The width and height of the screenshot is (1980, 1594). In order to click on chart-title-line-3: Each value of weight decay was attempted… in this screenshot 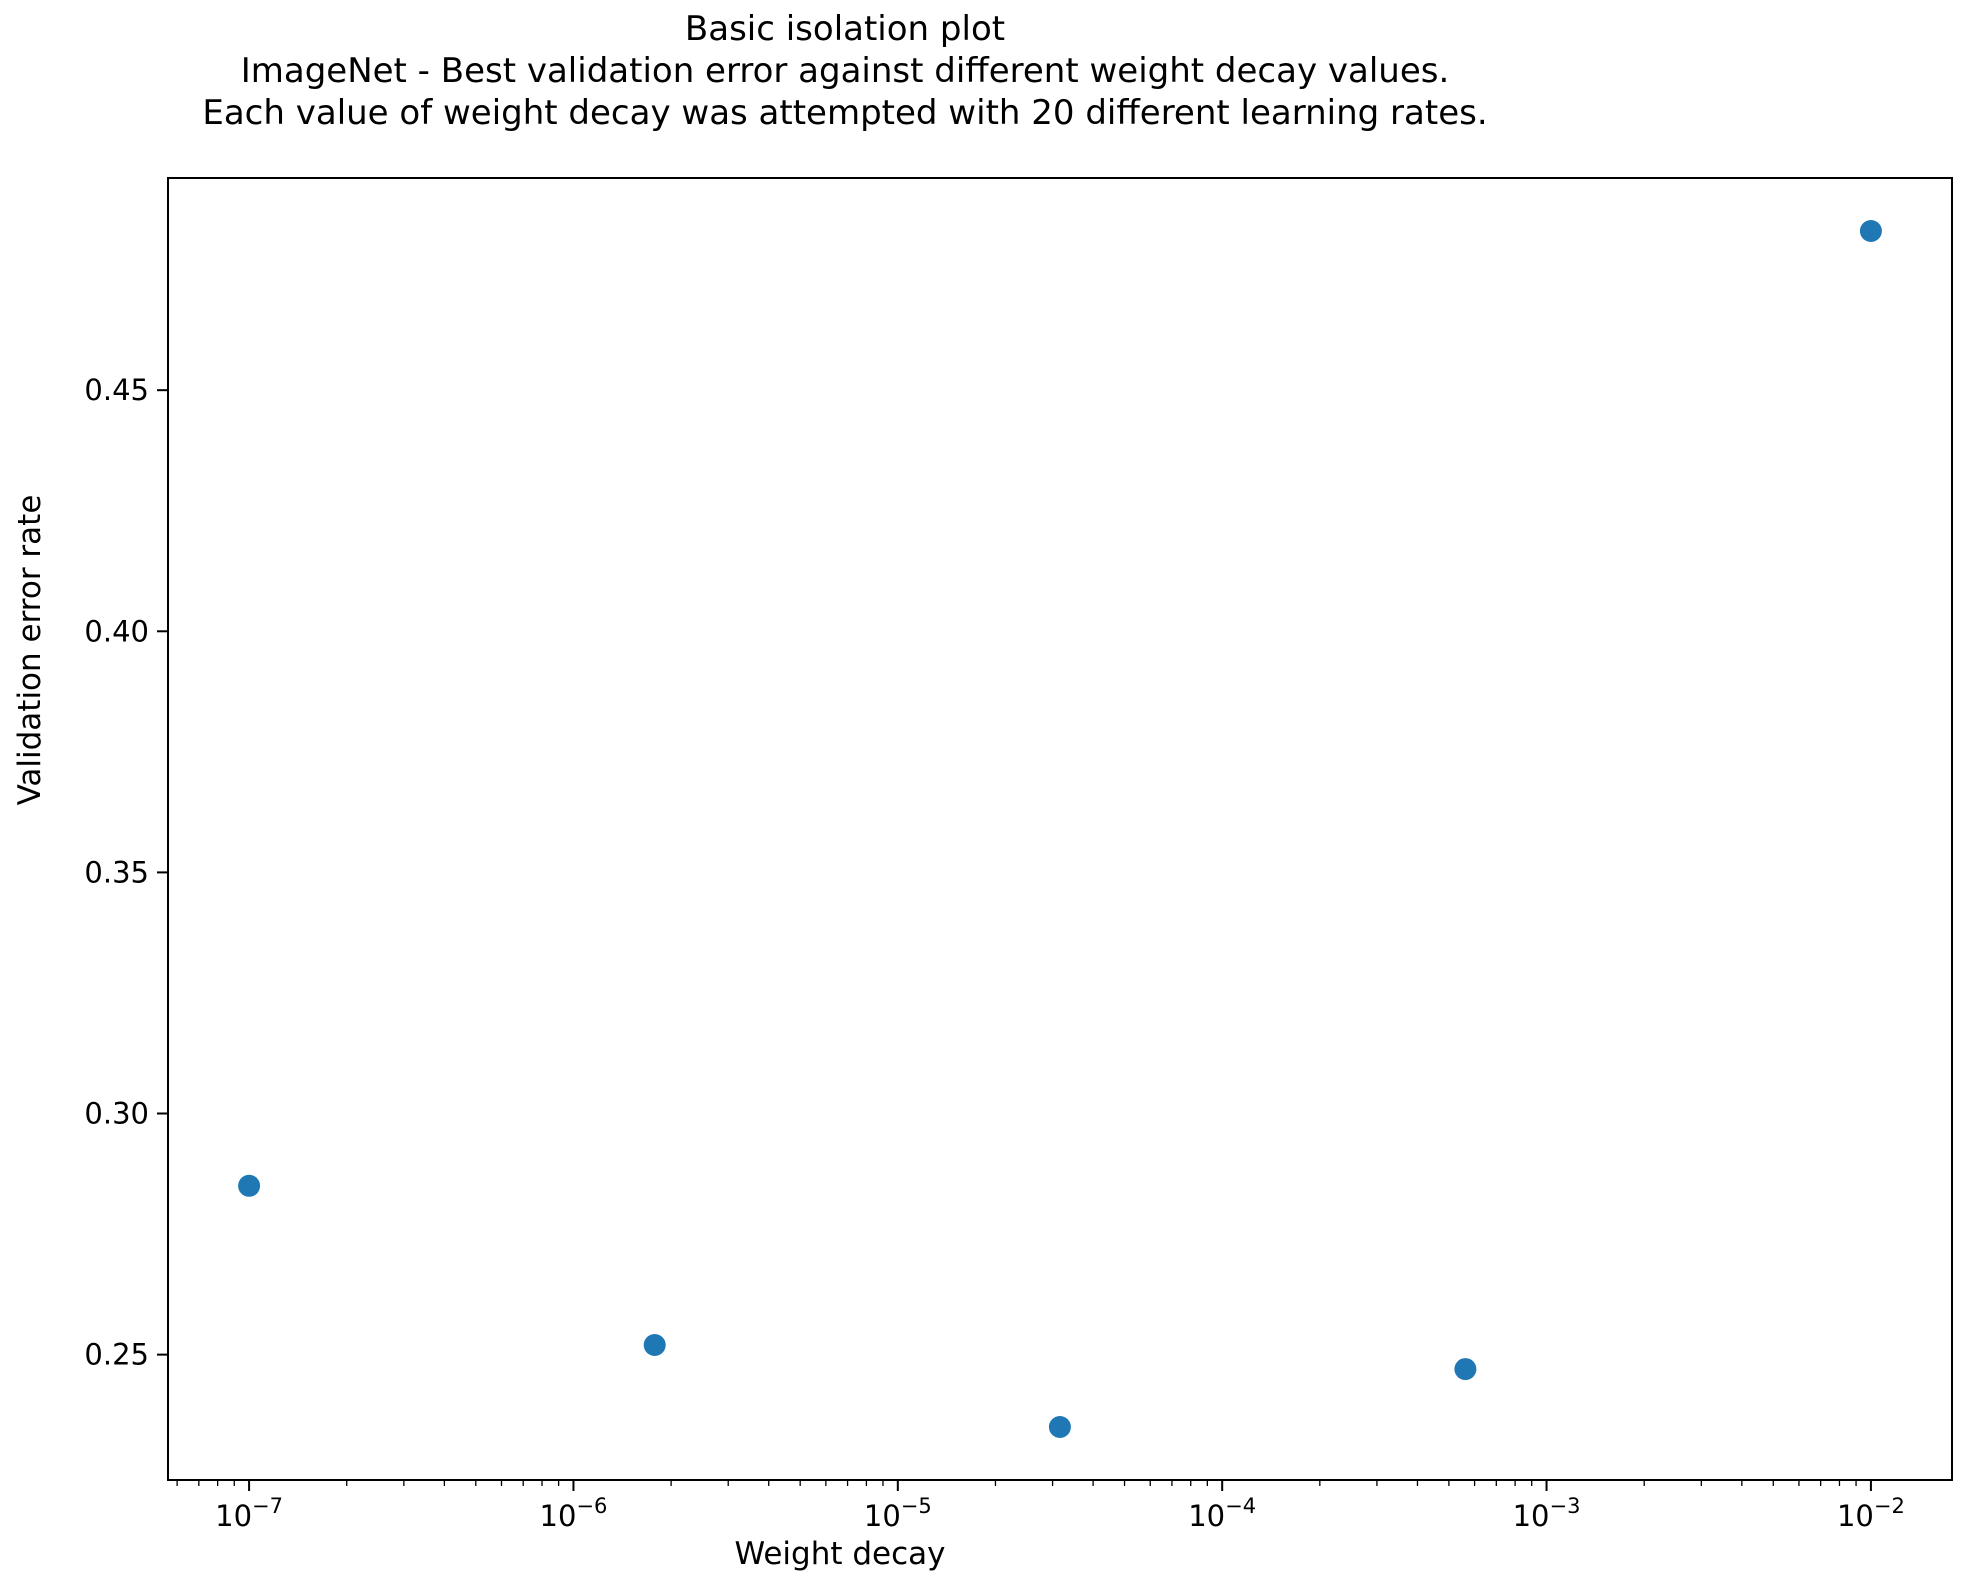, I will do `click(845, 113)`.